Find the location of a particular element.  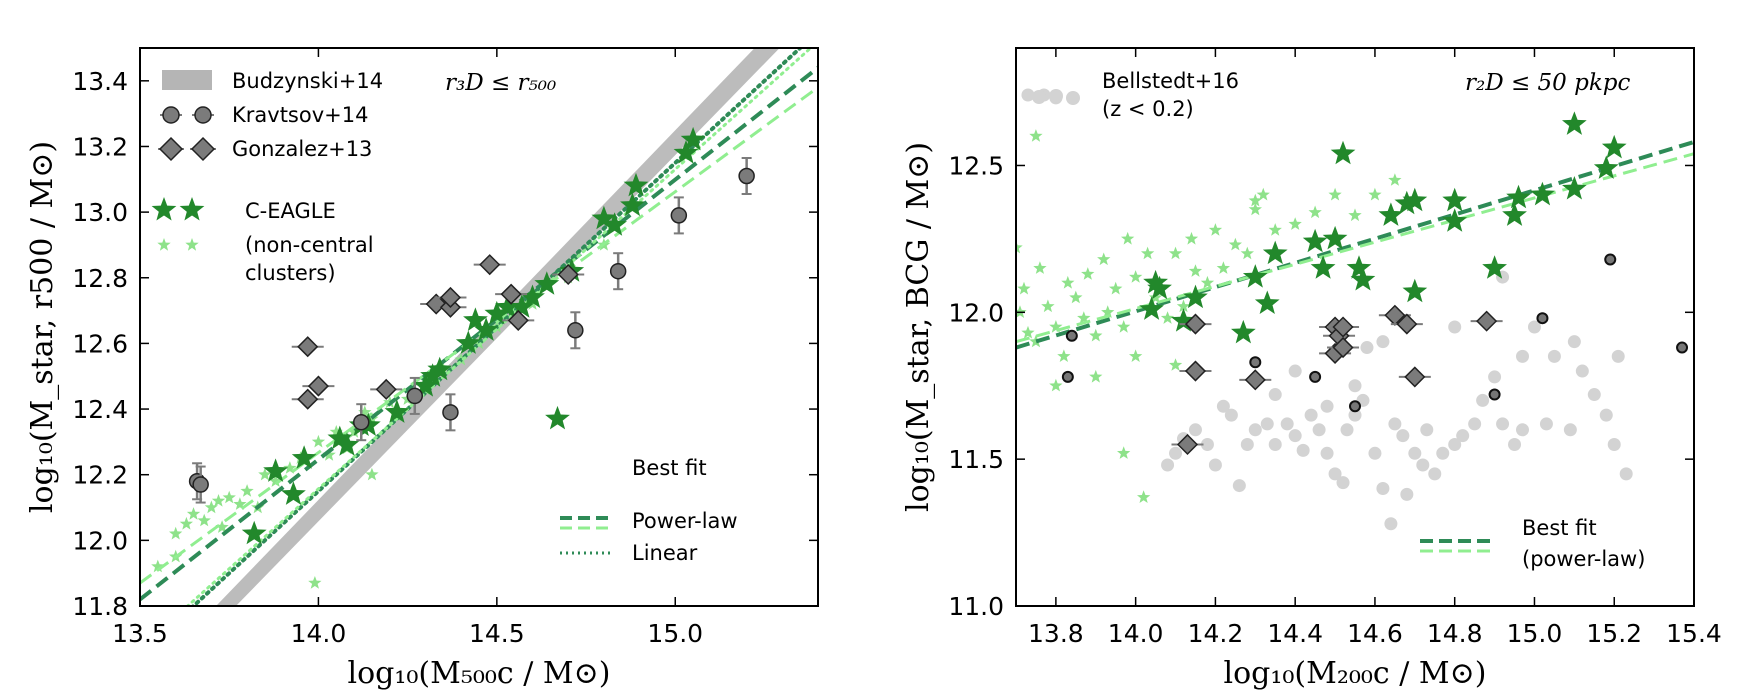

y-tick-label: 11.5 is located at coordinates (976, 459).